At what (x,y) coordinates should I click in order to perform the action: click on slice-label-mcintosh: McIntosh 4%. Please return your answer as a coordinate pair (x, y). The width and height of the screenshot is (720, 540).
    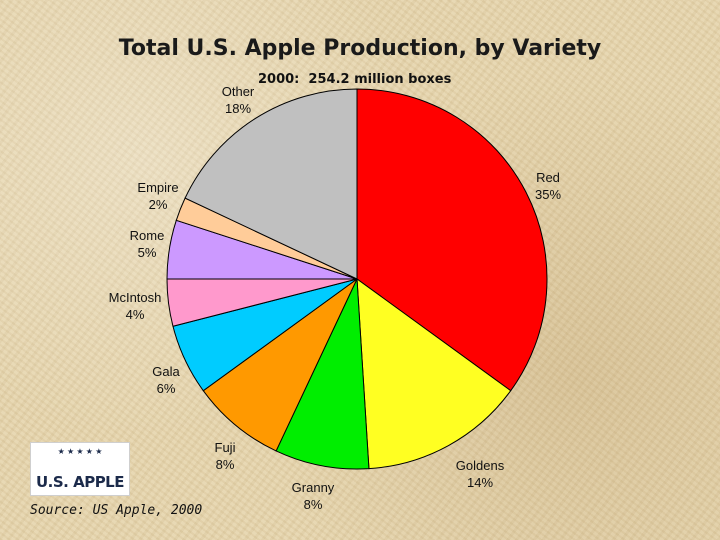
    Looking at the image, I should click on (135, 306).